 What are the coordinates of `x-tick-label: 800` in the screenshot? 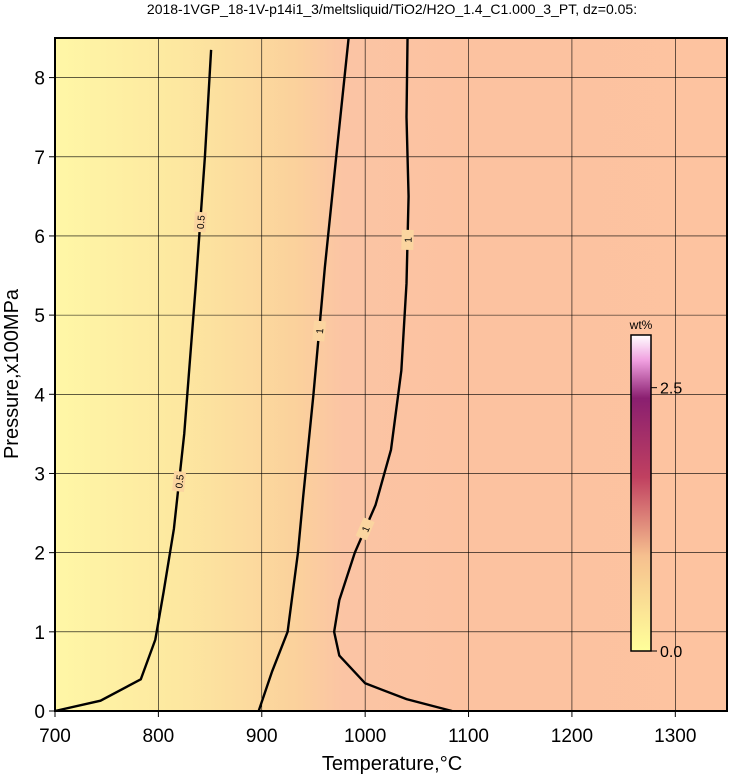 It's located at (159, 736).